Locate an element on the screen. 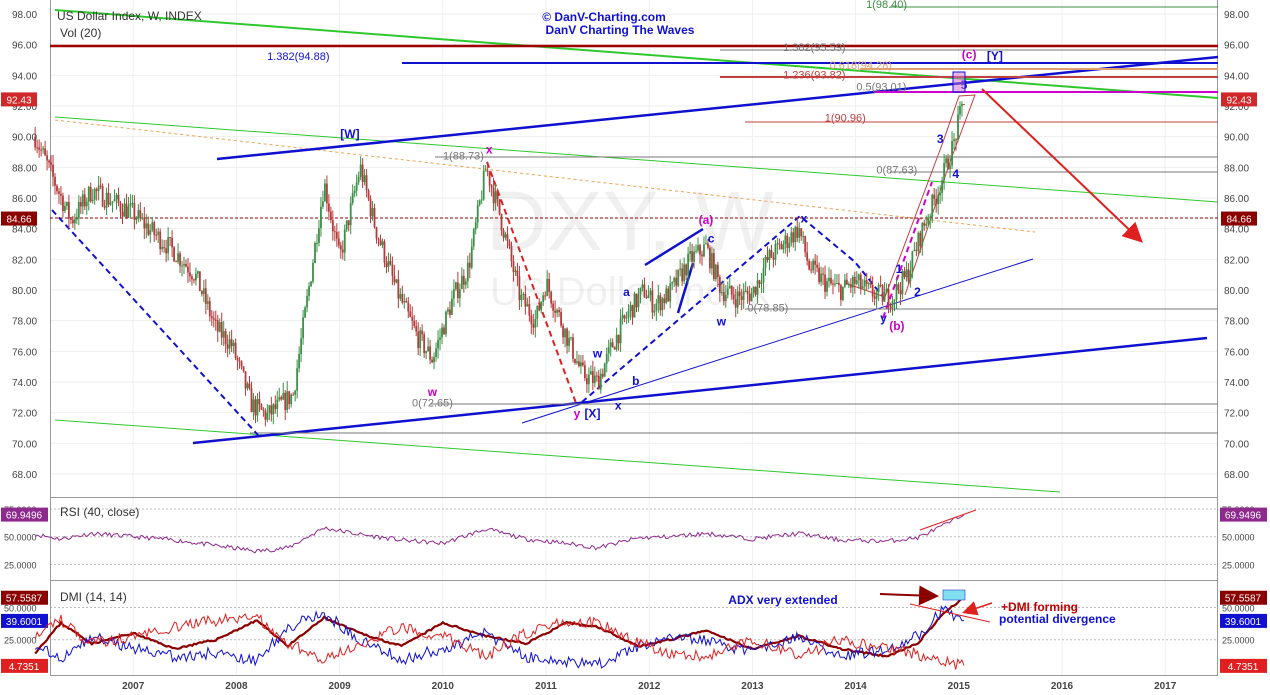 The width and height of the screenshot is (1270, 695). rsi-marker-label: 69.9496 is located at coordinates (24, 516).